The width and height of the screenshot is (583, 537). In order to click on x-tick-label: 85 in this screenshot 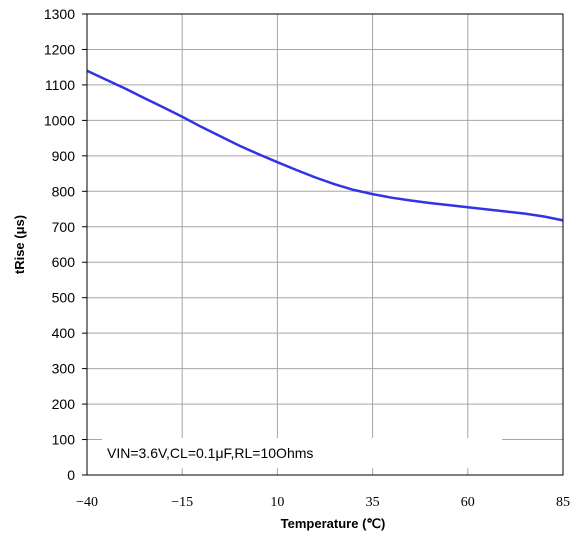, I will do `click(563, 502)`.